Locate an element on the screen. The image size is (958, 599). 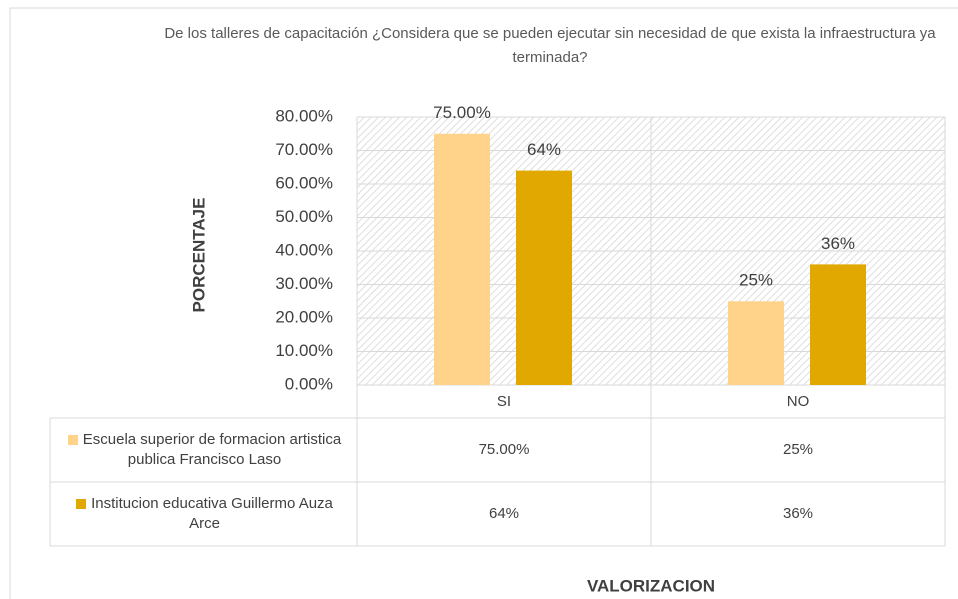
y-tick-label: 80.00% is located at coordinates (304, 115).